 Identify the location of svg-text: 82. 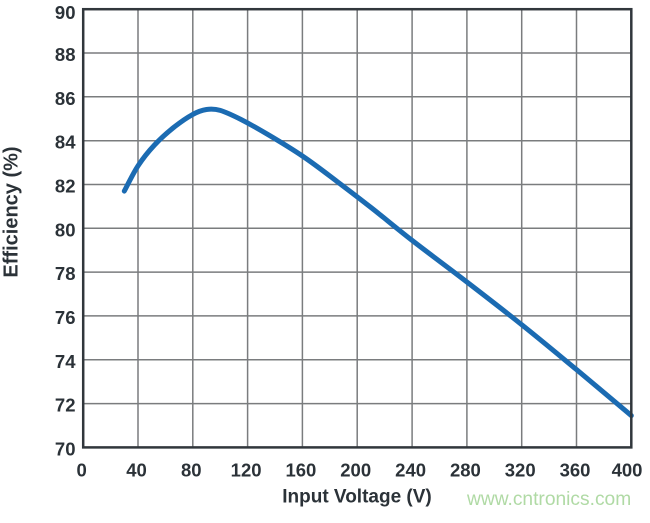
(65, 186).